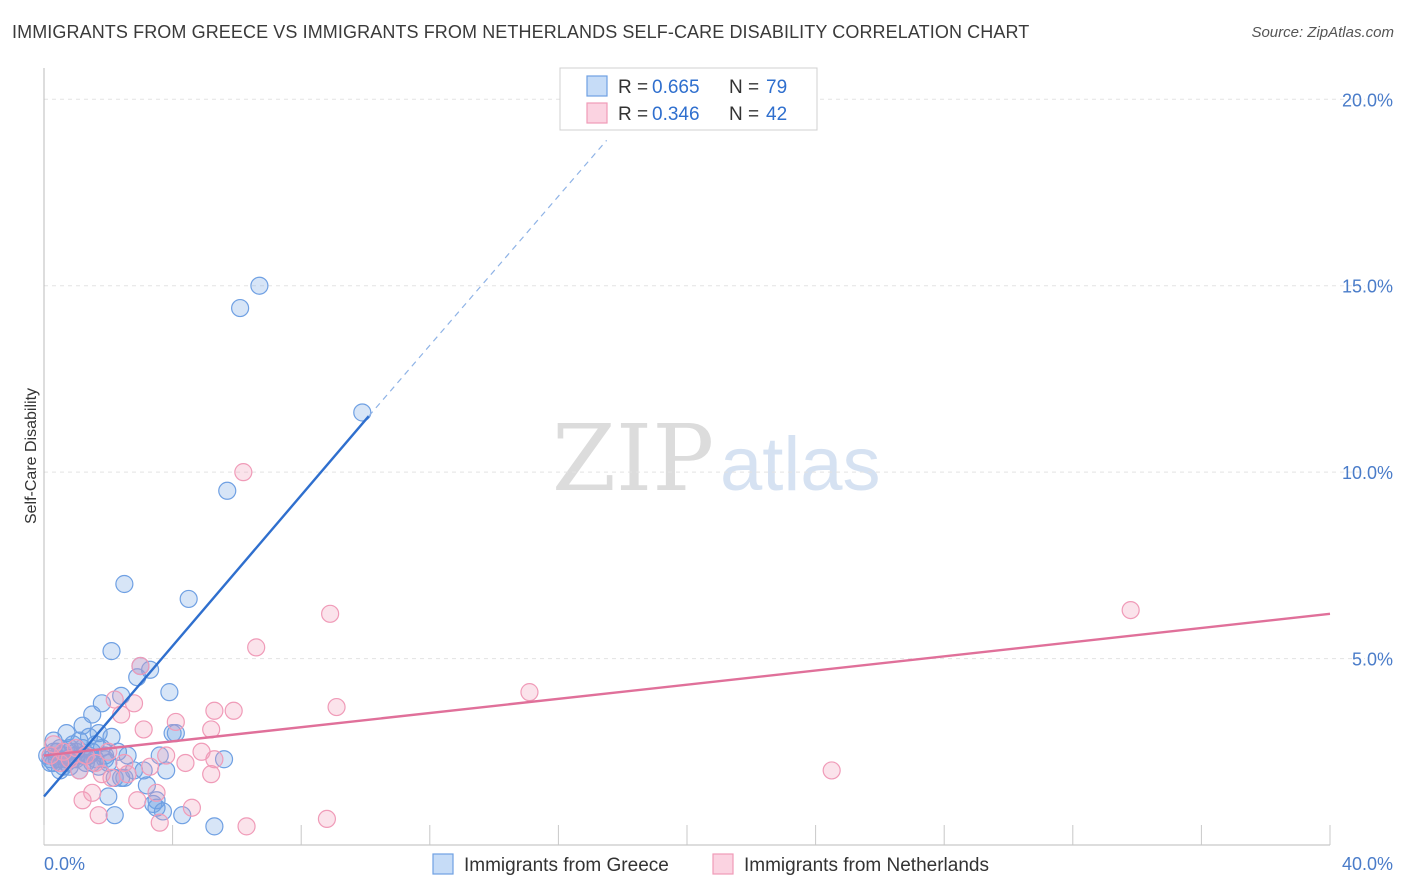  Describe the element at coordinates (31, 456) in the screenshot. I see `y-axis-label: Self-Care Disability` at that location.